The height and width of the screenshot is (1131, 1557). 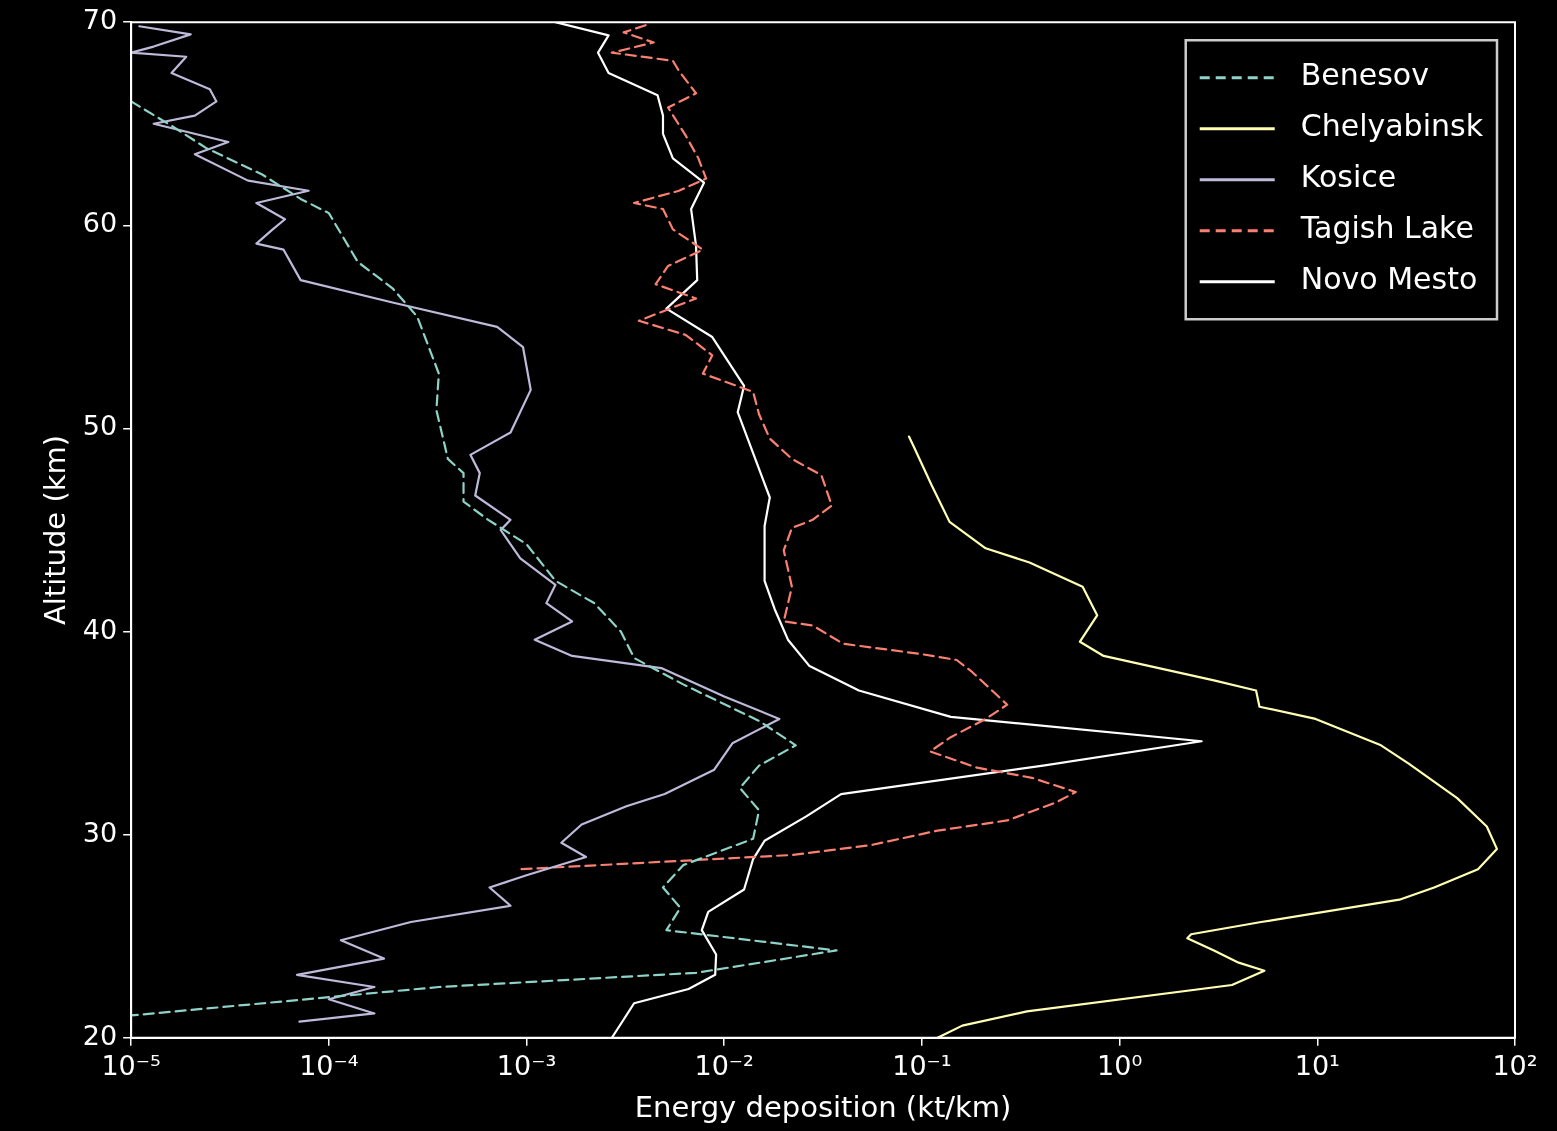 I want to click on x-tick-label: 10⁻¹, so click(x=922, y=1066).